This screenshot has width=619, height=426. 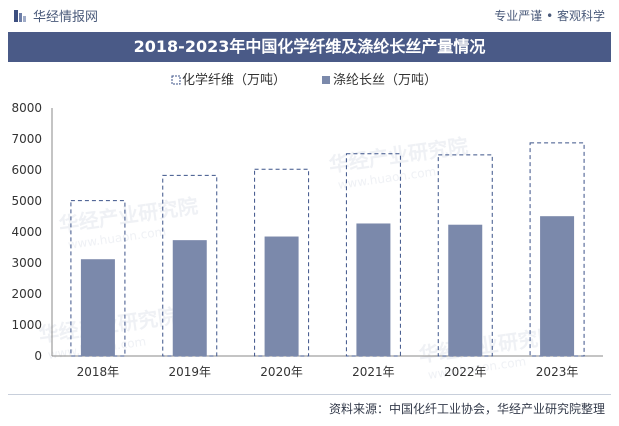 I want to click on y-tick-label: 6000, so click(x=26, y=170).